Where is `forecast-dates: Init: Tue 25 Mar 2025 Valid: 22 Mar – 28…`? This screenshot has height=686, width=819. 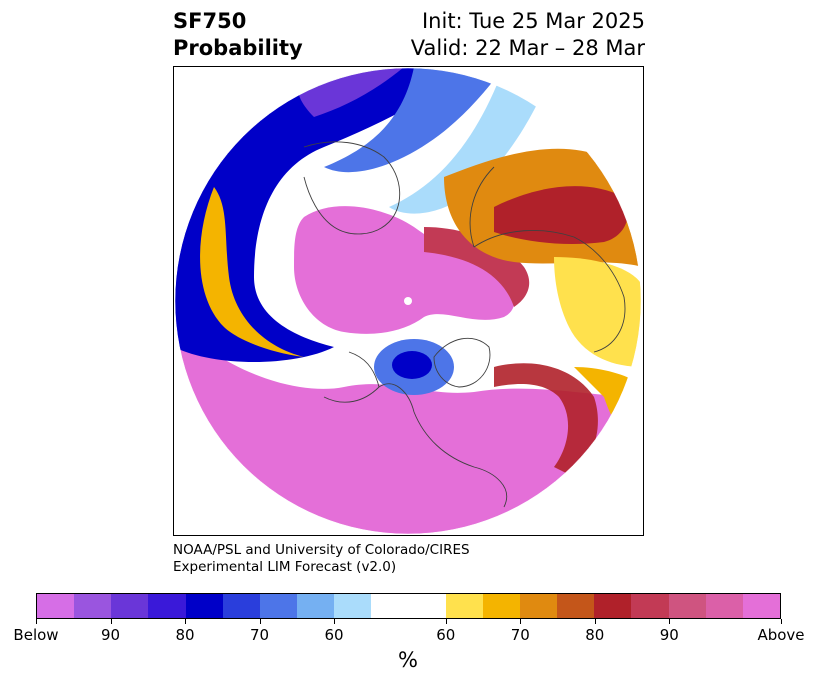
forecast-dates: Init: Tue 25 Mar 2025 Valid: 22 Mar – 28… is located at coordinates (528, 35).